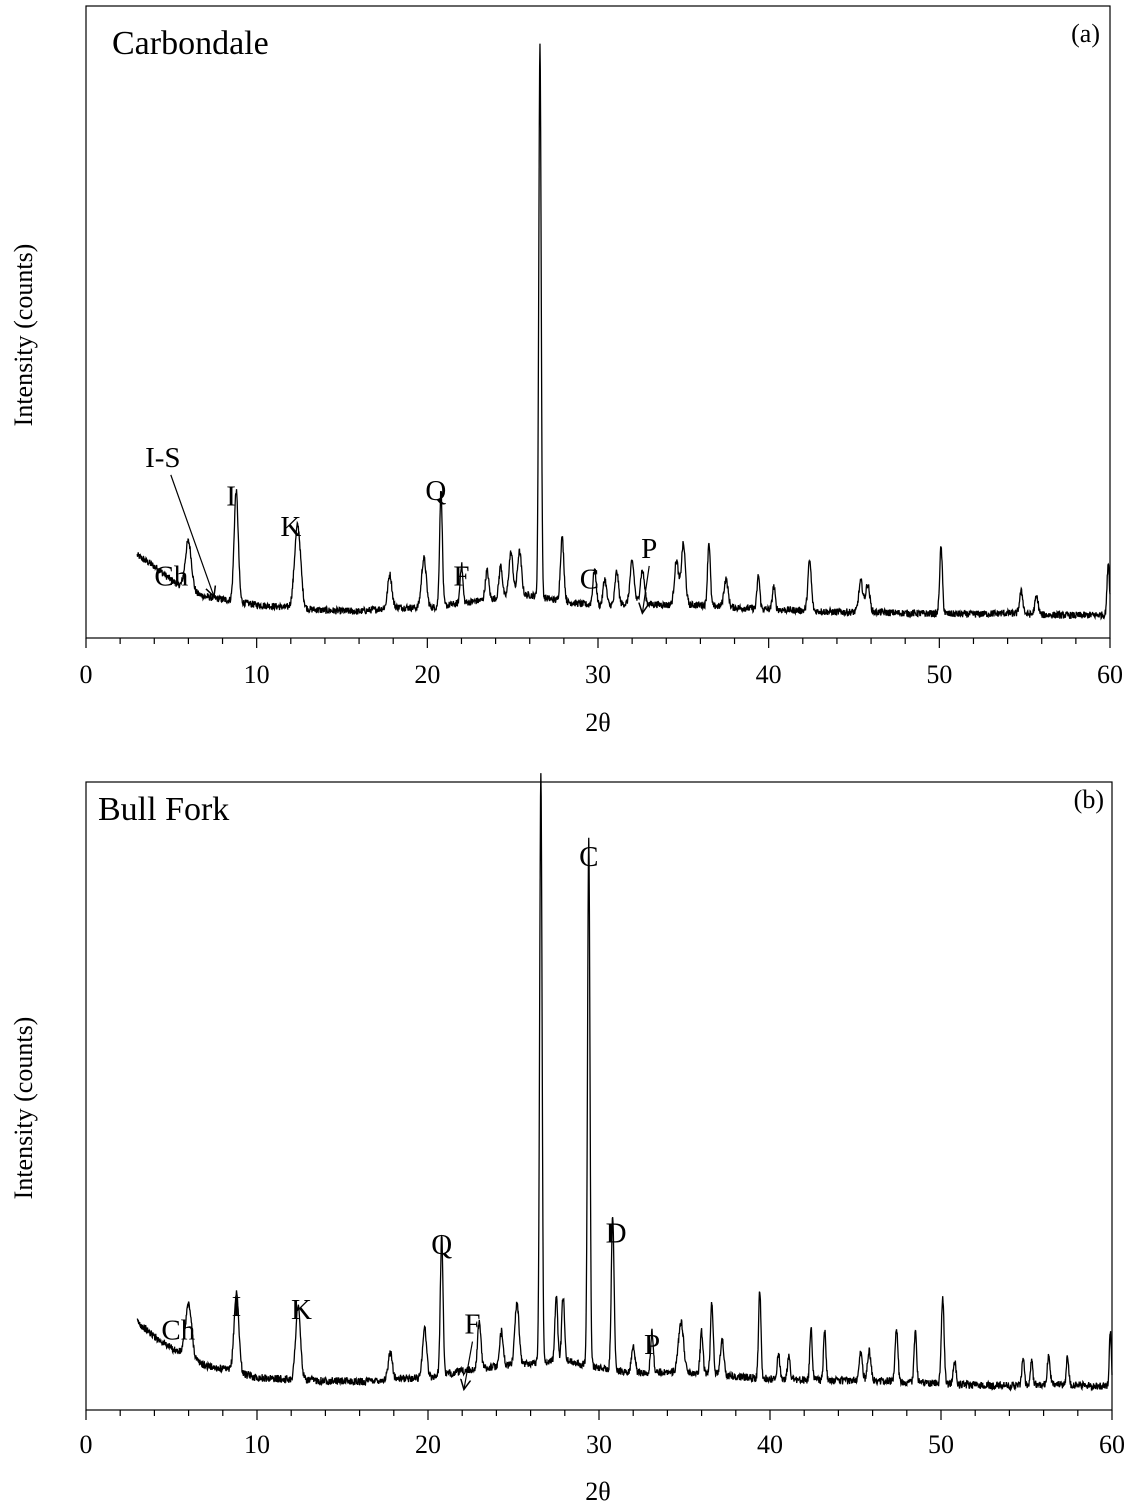 Image resolution: width=1137 pixels, height=1510 pixels. Describe the element at coordinates (599, 1415) in the screenshot. I see `x-ticks-b` at that location.